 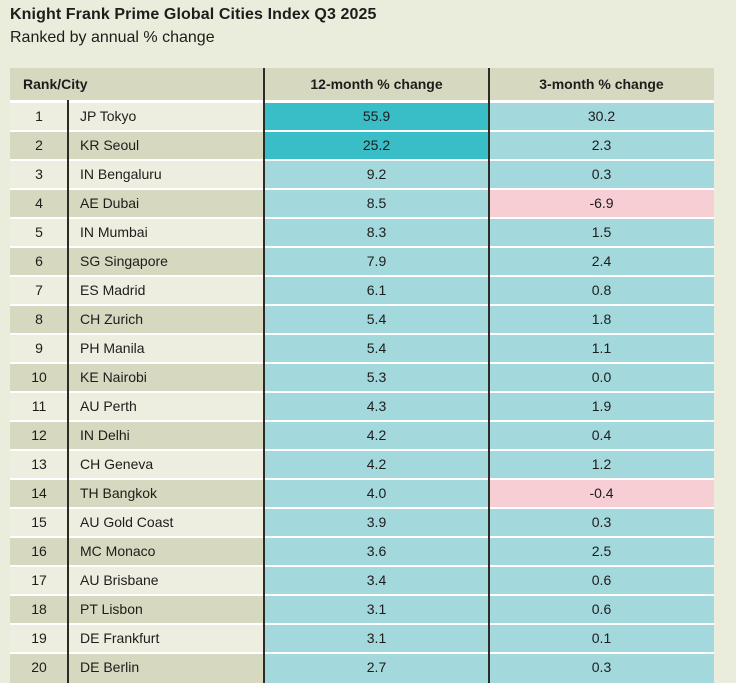 I want to click on table-row: 7 ES Madrid 6.1 0.8, so click(x=362, y=290).